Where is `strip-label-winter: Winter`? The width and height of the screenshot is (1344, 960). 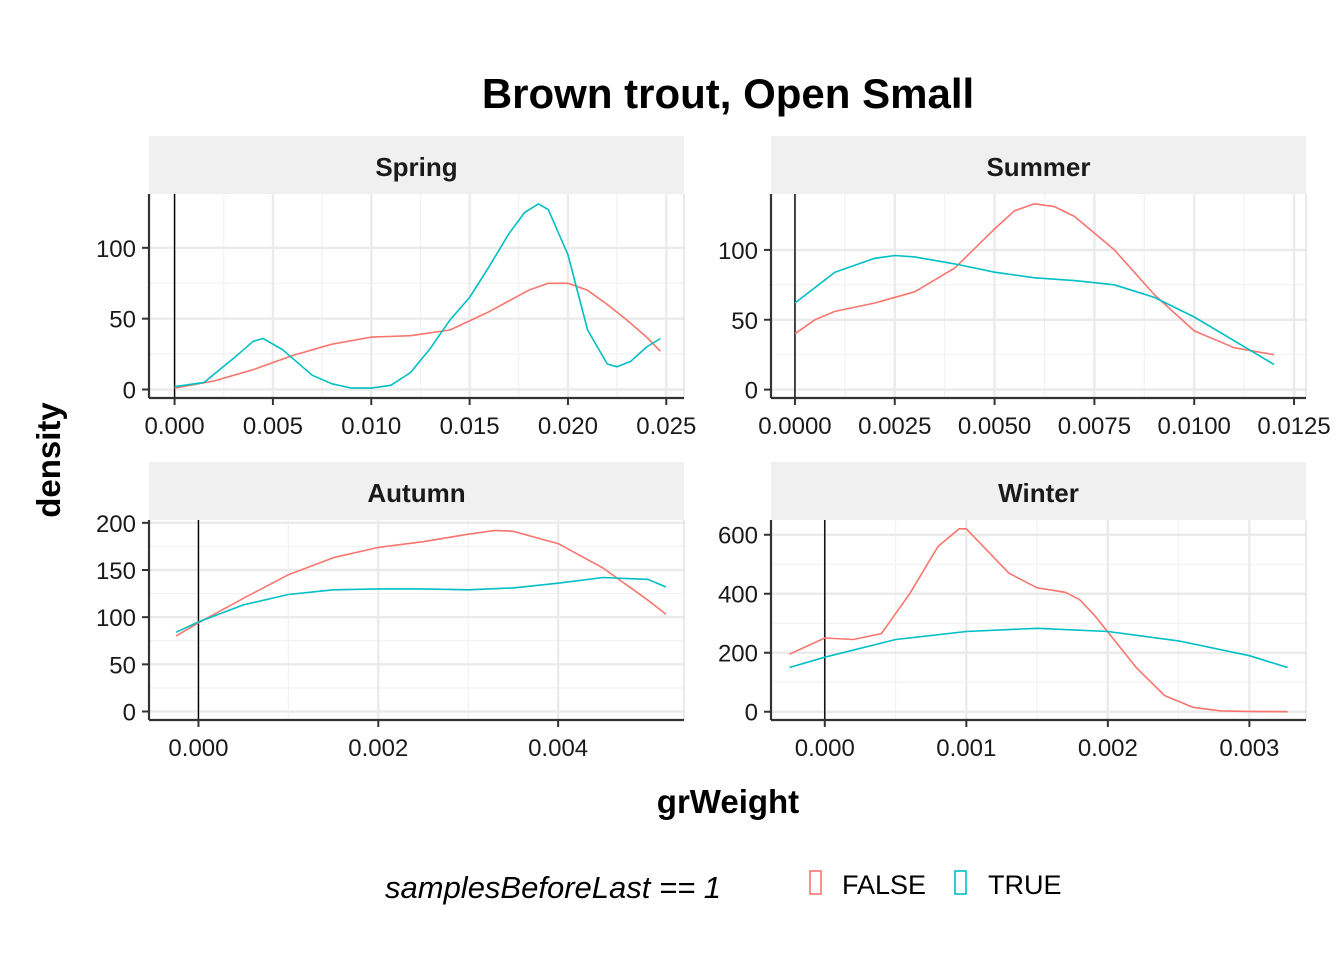
strip-label-winter: Winter is located at coordinates (1038, 493).